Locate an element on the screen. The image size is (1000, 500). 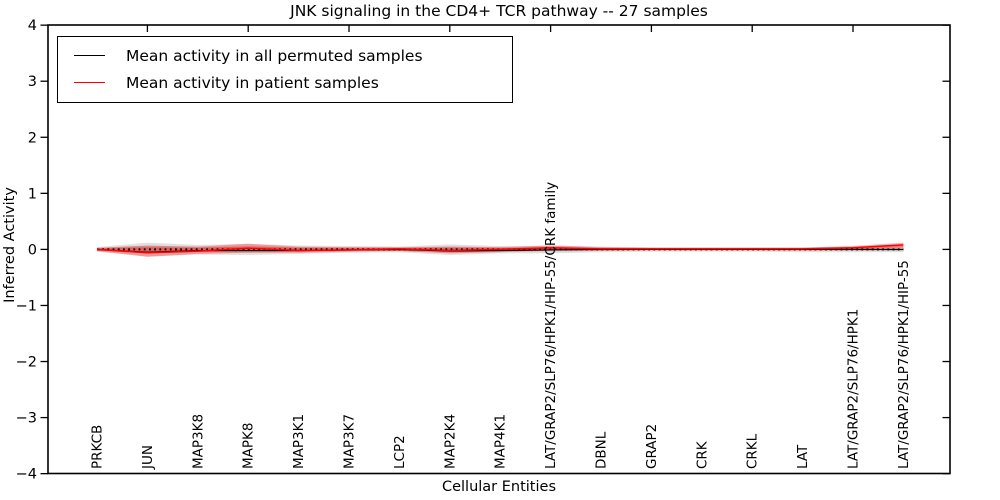
patient-mean-line is located at coordinates (500, 249).